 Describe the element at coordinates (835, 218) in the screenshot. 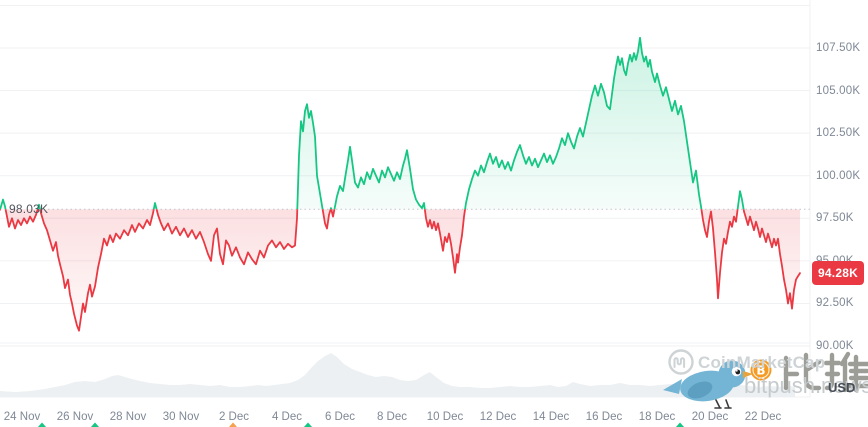

I see `y-axis-label: 97.50K` at that location.